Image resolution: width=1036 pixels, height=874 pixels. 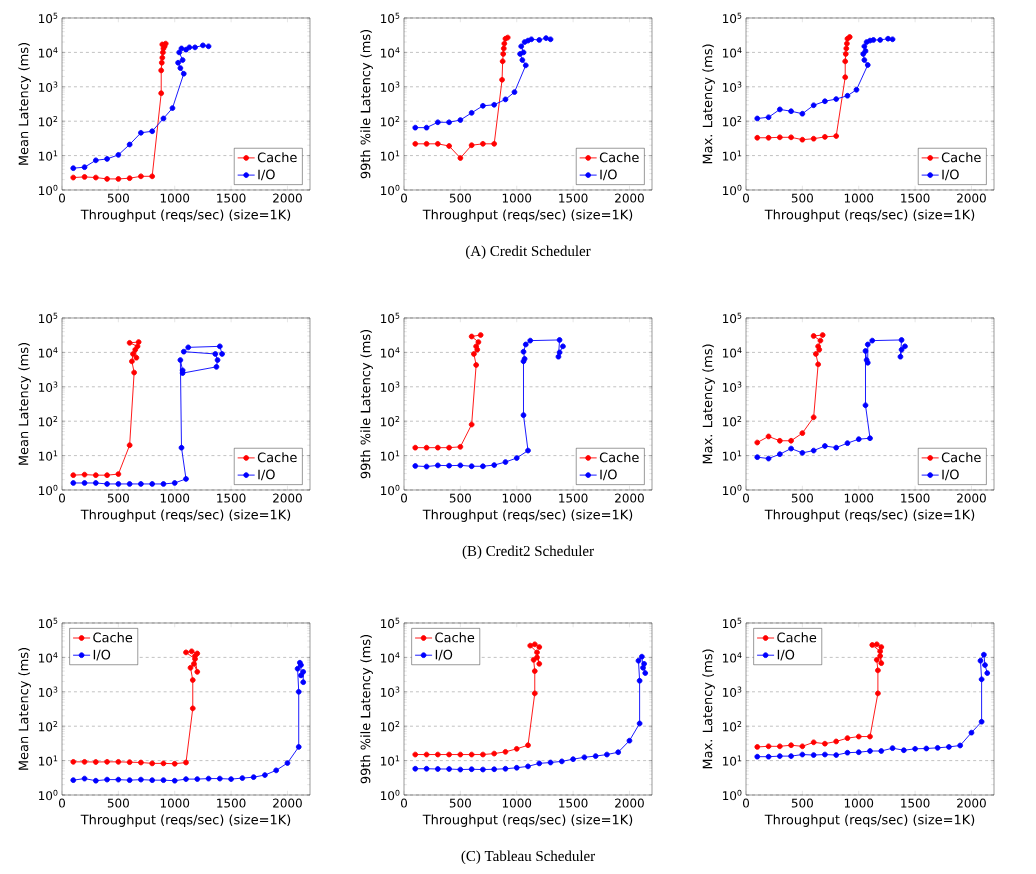 What do you see at coordinates (528, 552) in the screenshot?
I see `text: (B) Credit2 Scheduler` at bounding box center [528, 552].